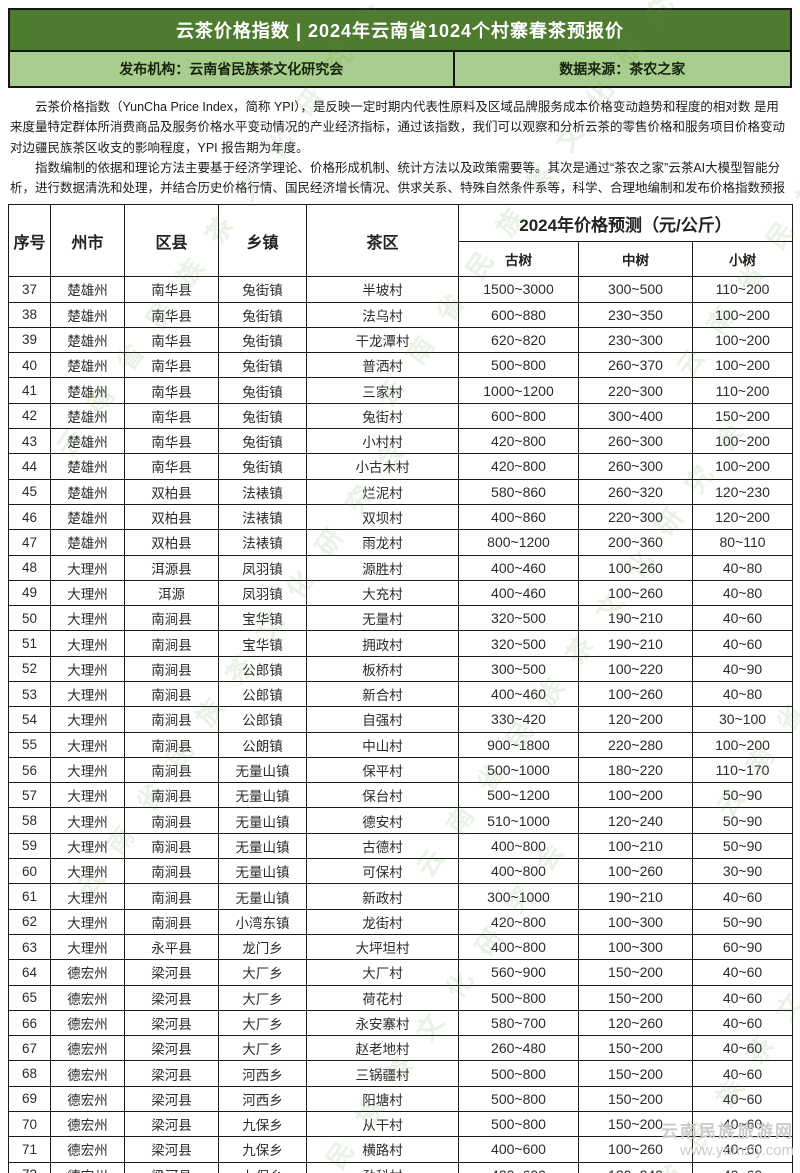  Describe the element at coordinates (382, 1149) in the screenshot. I see `cell-village: 横路村` at that location.